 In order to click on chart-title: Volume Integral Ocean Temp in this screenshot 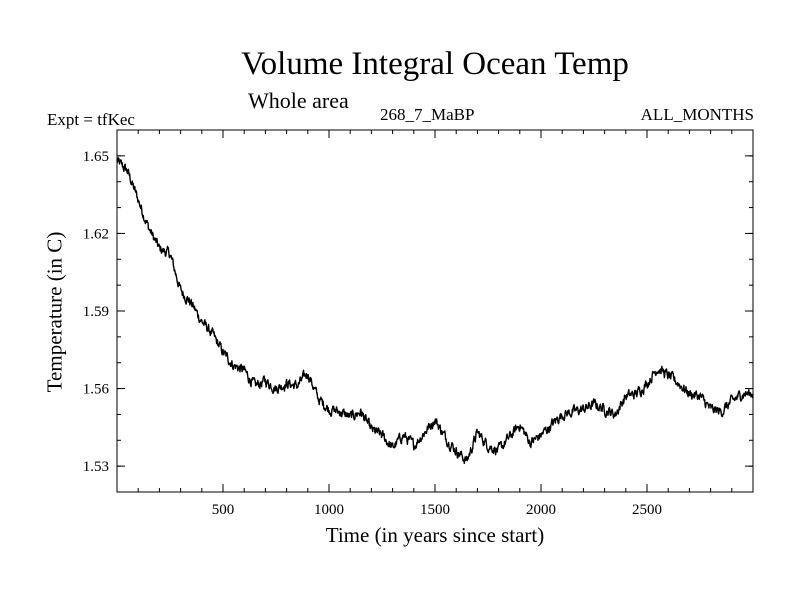, I will do `click(435, 64)`.